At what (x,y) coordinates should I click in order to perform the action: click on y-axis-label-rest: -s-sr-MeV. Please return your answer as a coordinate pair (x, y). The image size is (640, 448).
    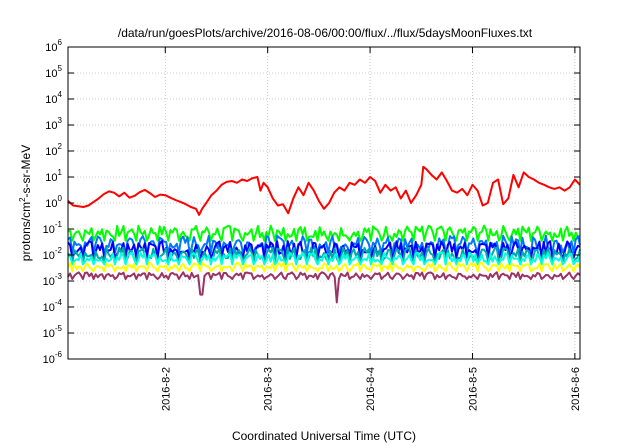
    Looking at the image, I should click on (26, 171).